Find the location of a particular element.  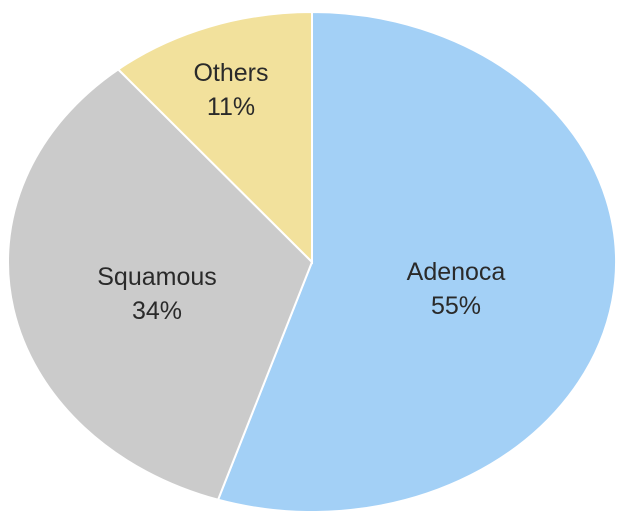

pie-value-adenoca: 55% is located at coordinates (456, 306).